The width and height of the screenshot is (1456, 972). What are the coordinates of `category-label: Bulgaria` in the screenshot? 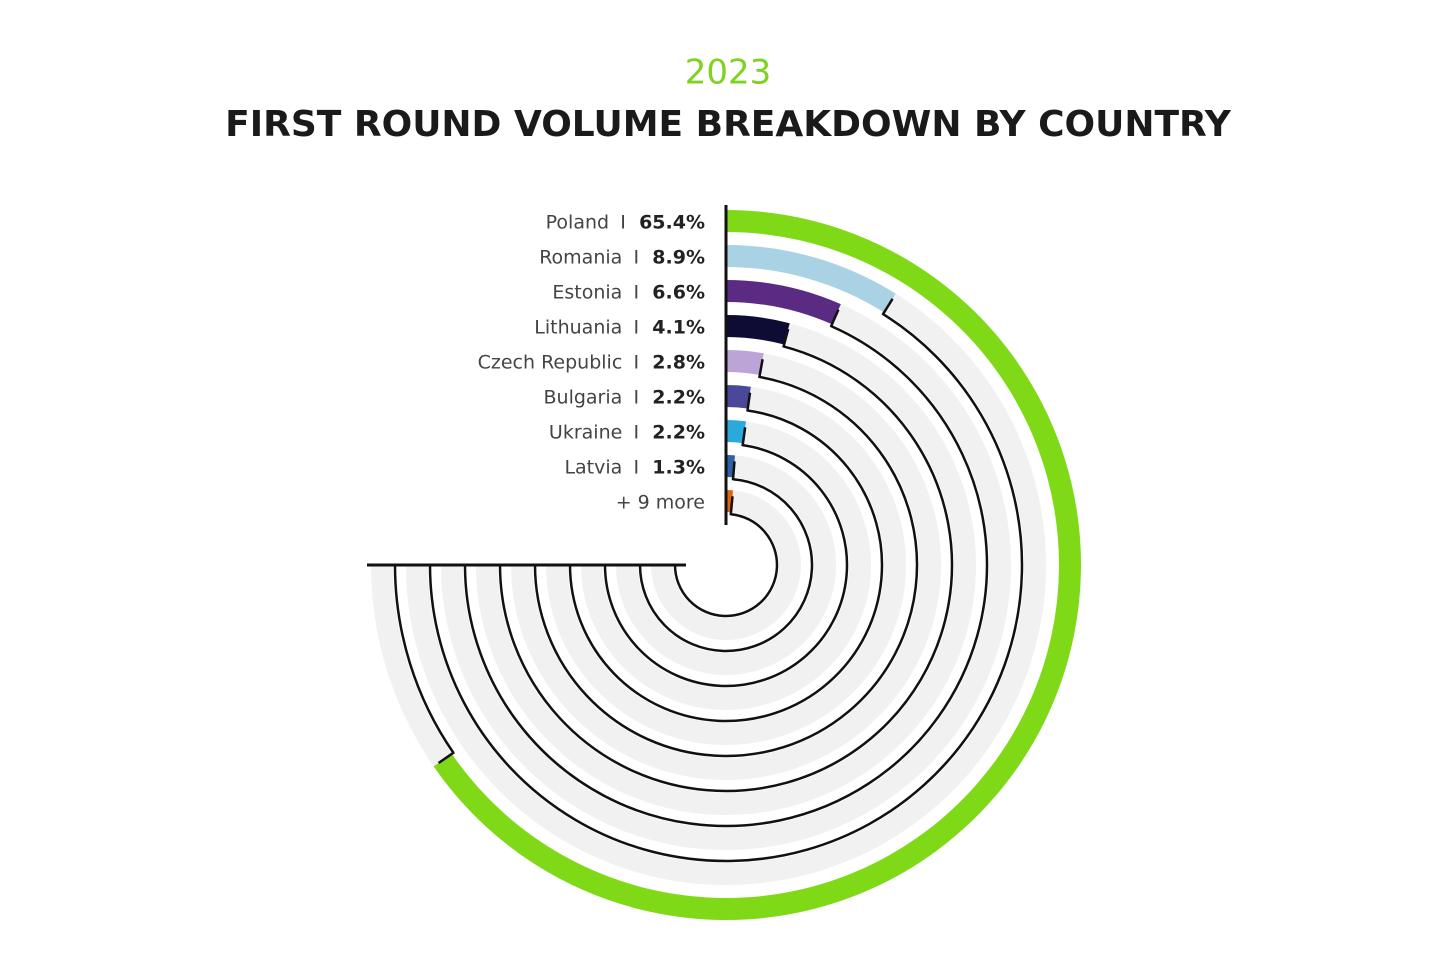 It's located at (583, 398).